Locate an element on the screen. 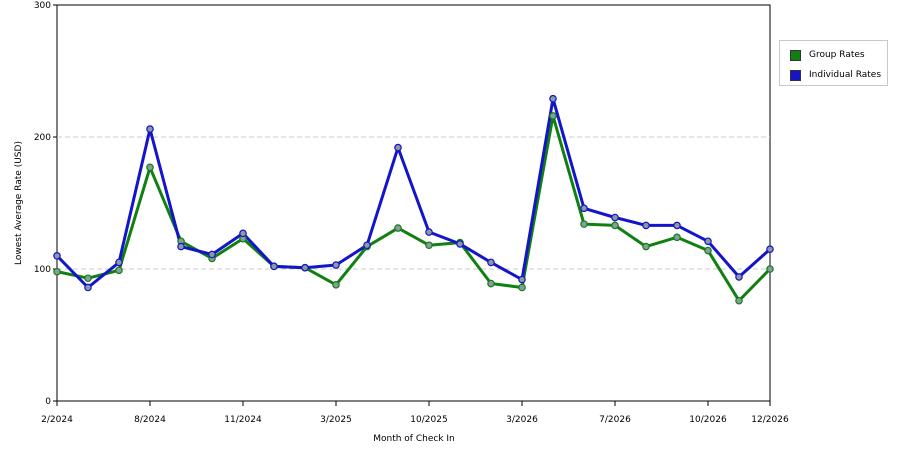  legend-swatch-individual-rates is located at coordinates (795, 75).